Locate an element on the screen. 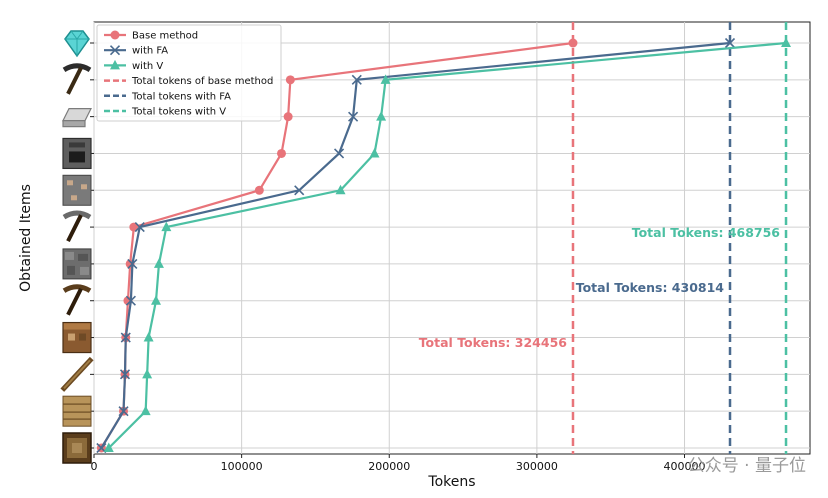 This screenshot has height=498, width=828. legend-entry: Total tokens with FA is located at coordinates (167, 96).